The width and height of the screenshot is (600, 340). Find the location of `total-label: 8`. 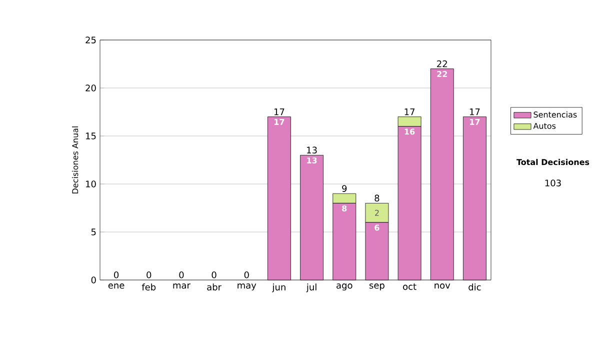

total-label: 8 is located at coordinates (377, 198).